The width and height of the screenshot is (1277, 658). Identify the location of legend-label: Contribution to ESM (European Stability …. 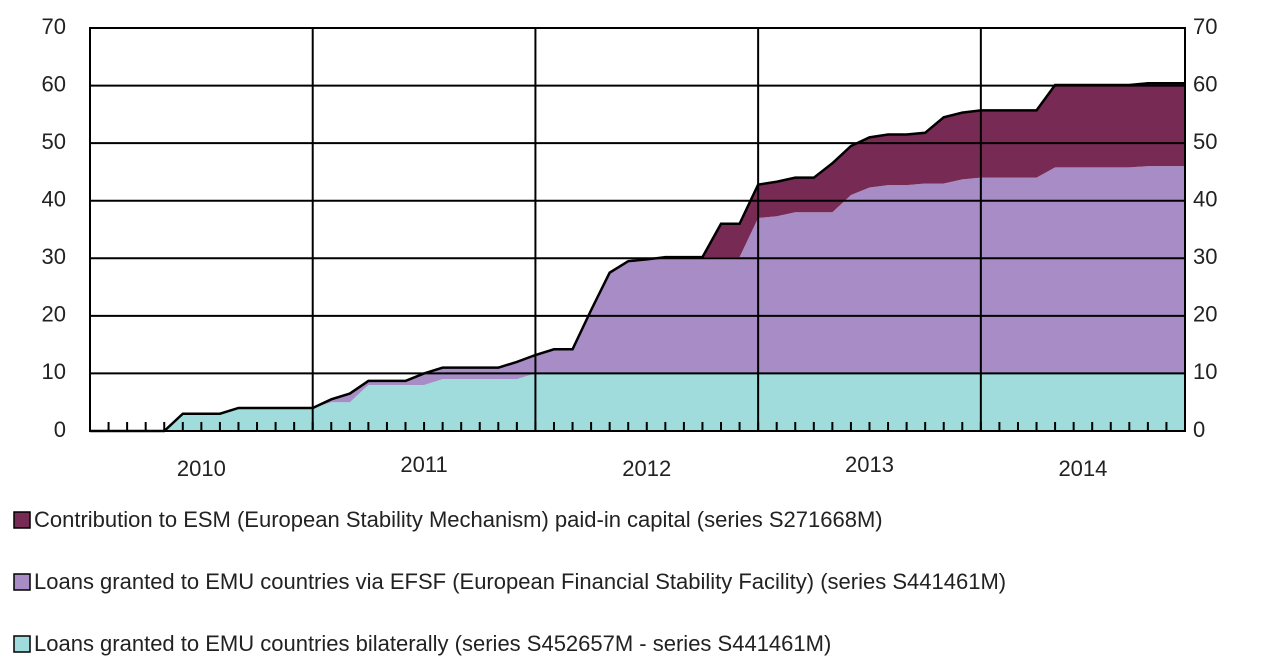
(458, 519).